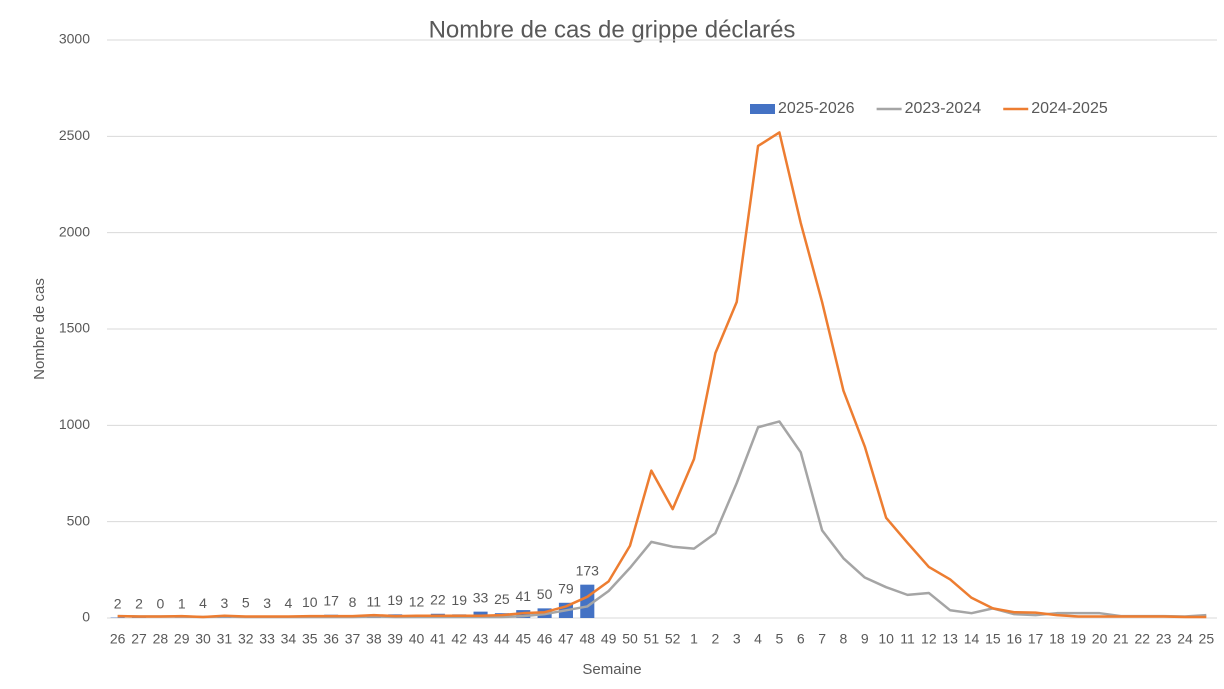 The height and width of the screenshot is (689, 1224). I want to click on x-tick-label: 6, so click(801, 639).